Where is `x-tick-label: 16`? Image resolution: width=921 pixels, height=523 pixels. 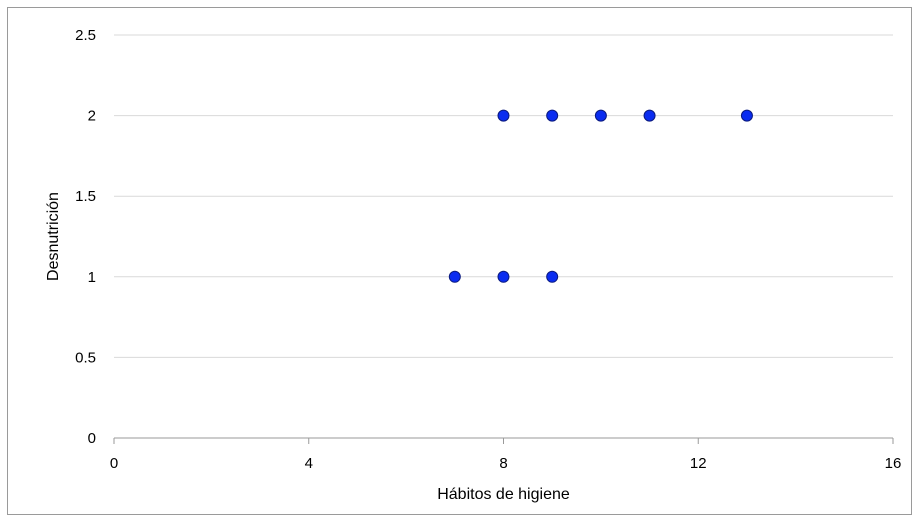 x-tick-label: 16 is located at coordinates (893, 463).